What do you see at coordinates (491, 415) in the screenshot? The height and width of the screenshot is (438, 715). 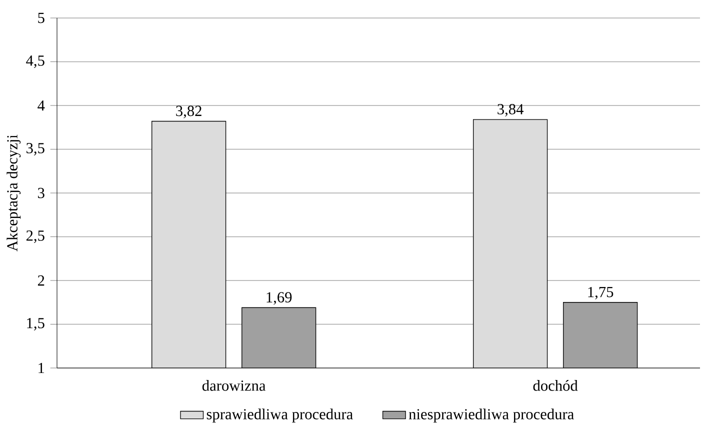 I see `legend-label: niesprawiedliwa procedura` at bounding box center [491, 415].